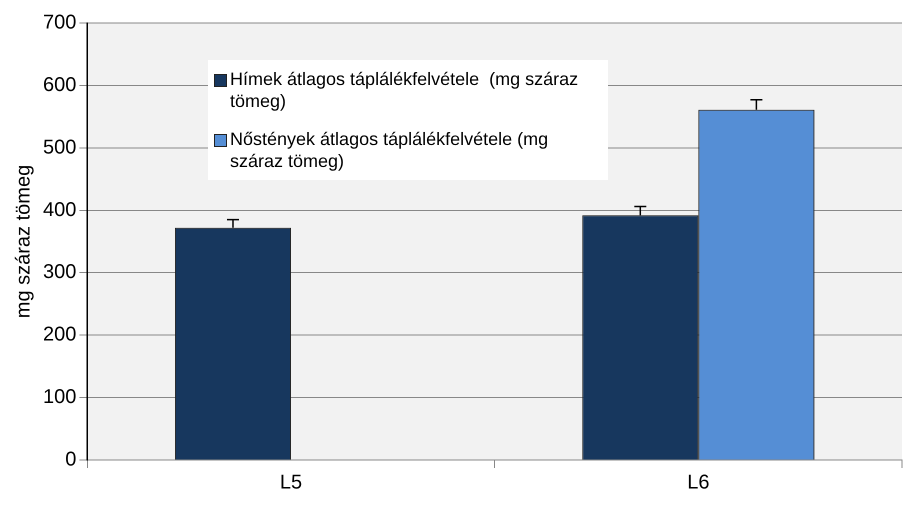 The image size is (916, 507). Describe the element at coordinates (59, 397) in the screenshot. I see `y-tick-label: 100` at that location.